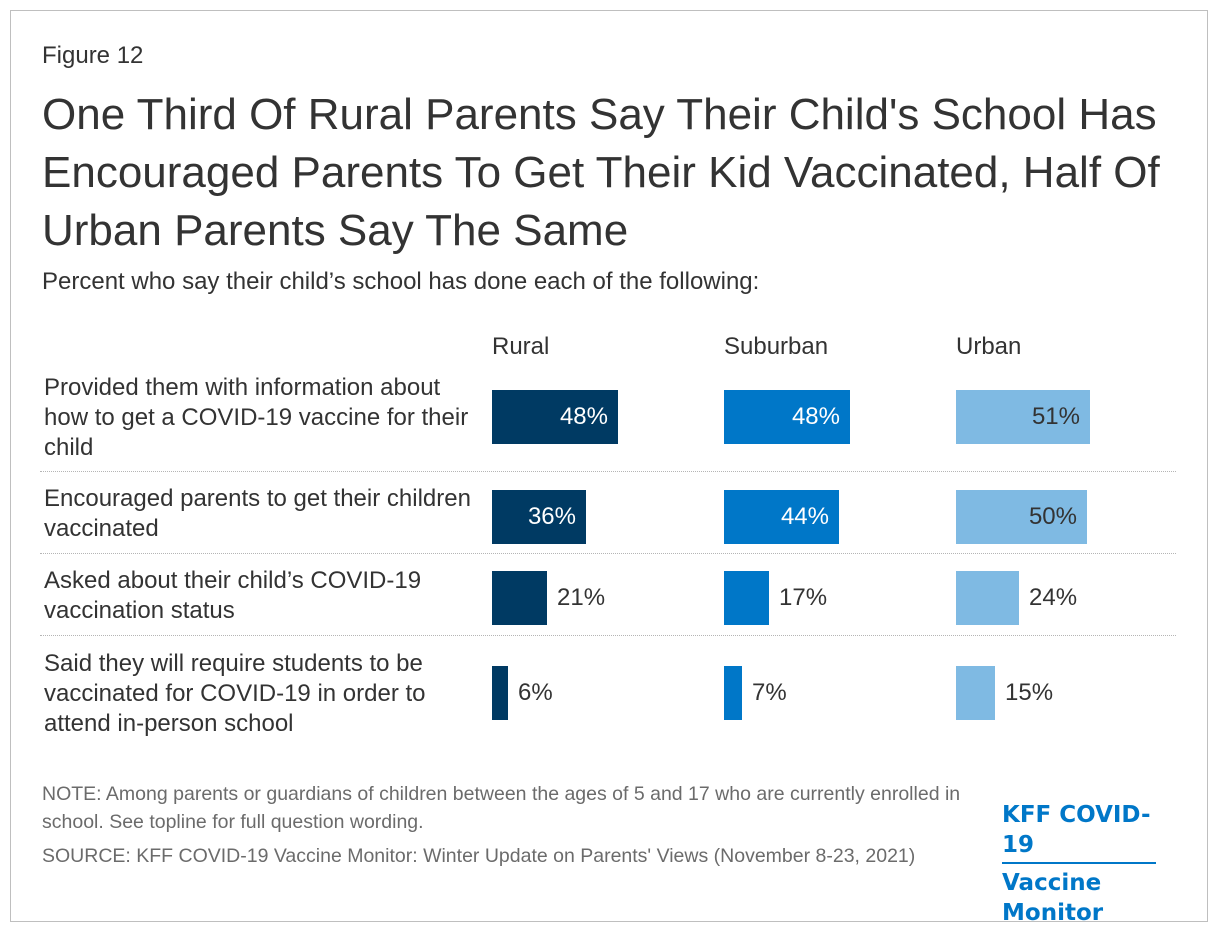 The width and height of the screenshot is (1220, 934). What do you see at coordinates (551, 516) in the screenshot?
I see `bar-value-label: 36%` at bounding box center [551, 516].